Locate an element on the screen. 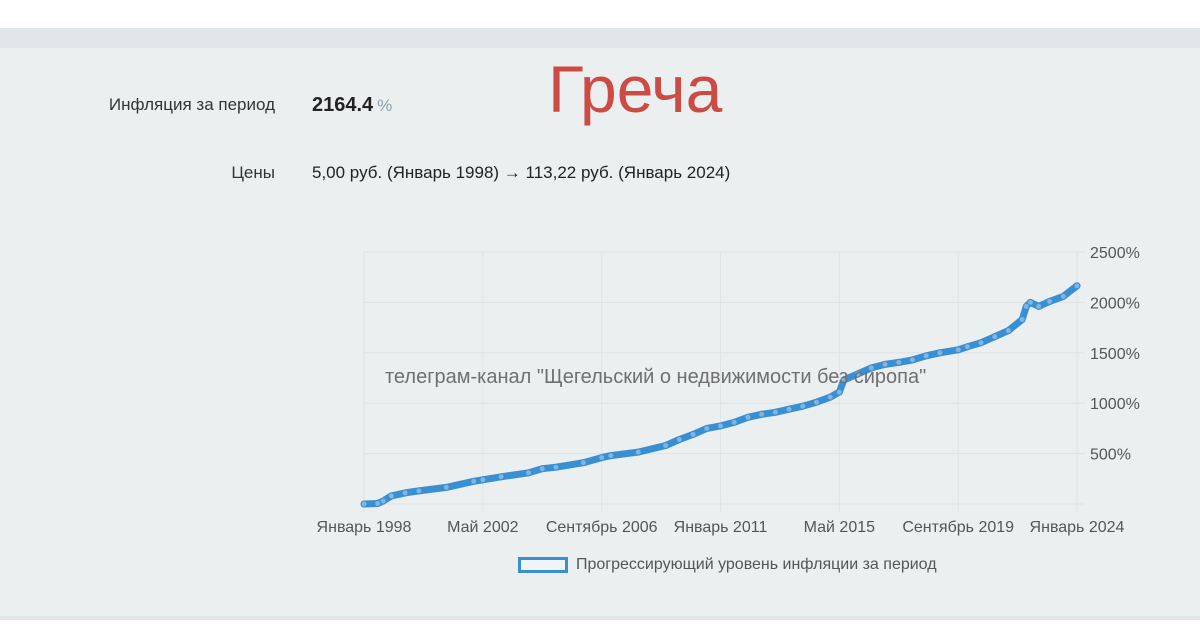 Image resolution: width=1200 pixels, height=638 pixels. inflation-label: Инфляция за период is located at coordinates (191, 104).